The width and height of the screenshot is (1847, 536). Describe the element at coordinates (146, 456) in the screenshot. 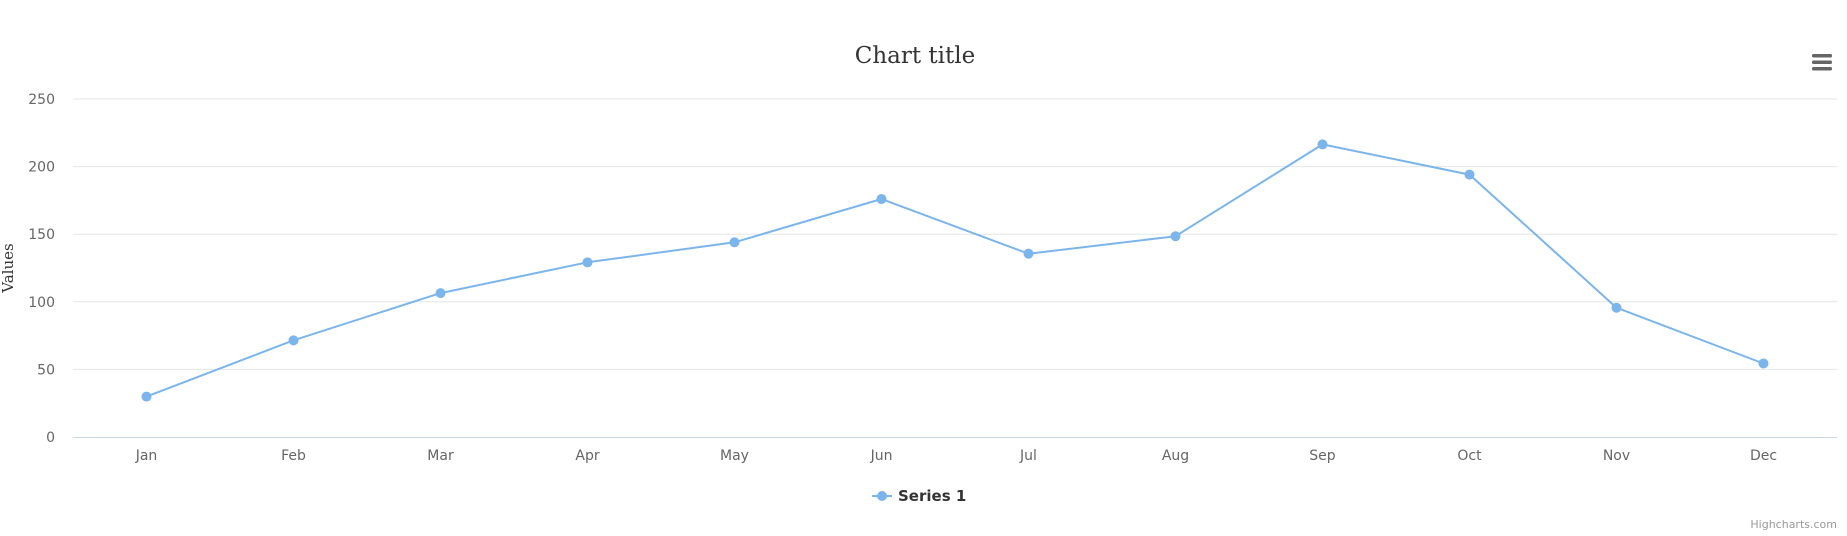

I see `x-tick-label: Jan` at that location.